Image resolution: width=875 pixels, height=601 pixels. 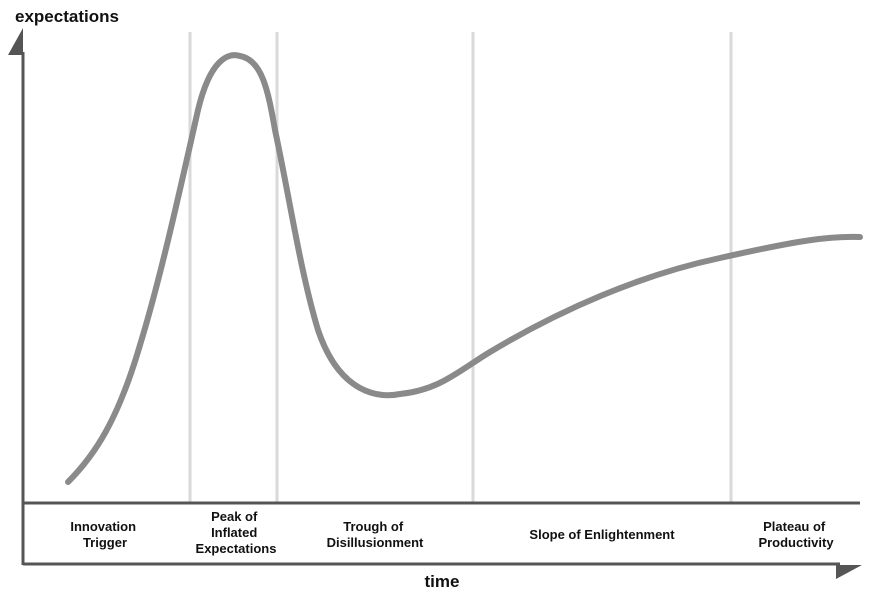 I want to click on phase-label-plateau-of-productivity: Plateau of Productivity, so click(x=796, y=534).